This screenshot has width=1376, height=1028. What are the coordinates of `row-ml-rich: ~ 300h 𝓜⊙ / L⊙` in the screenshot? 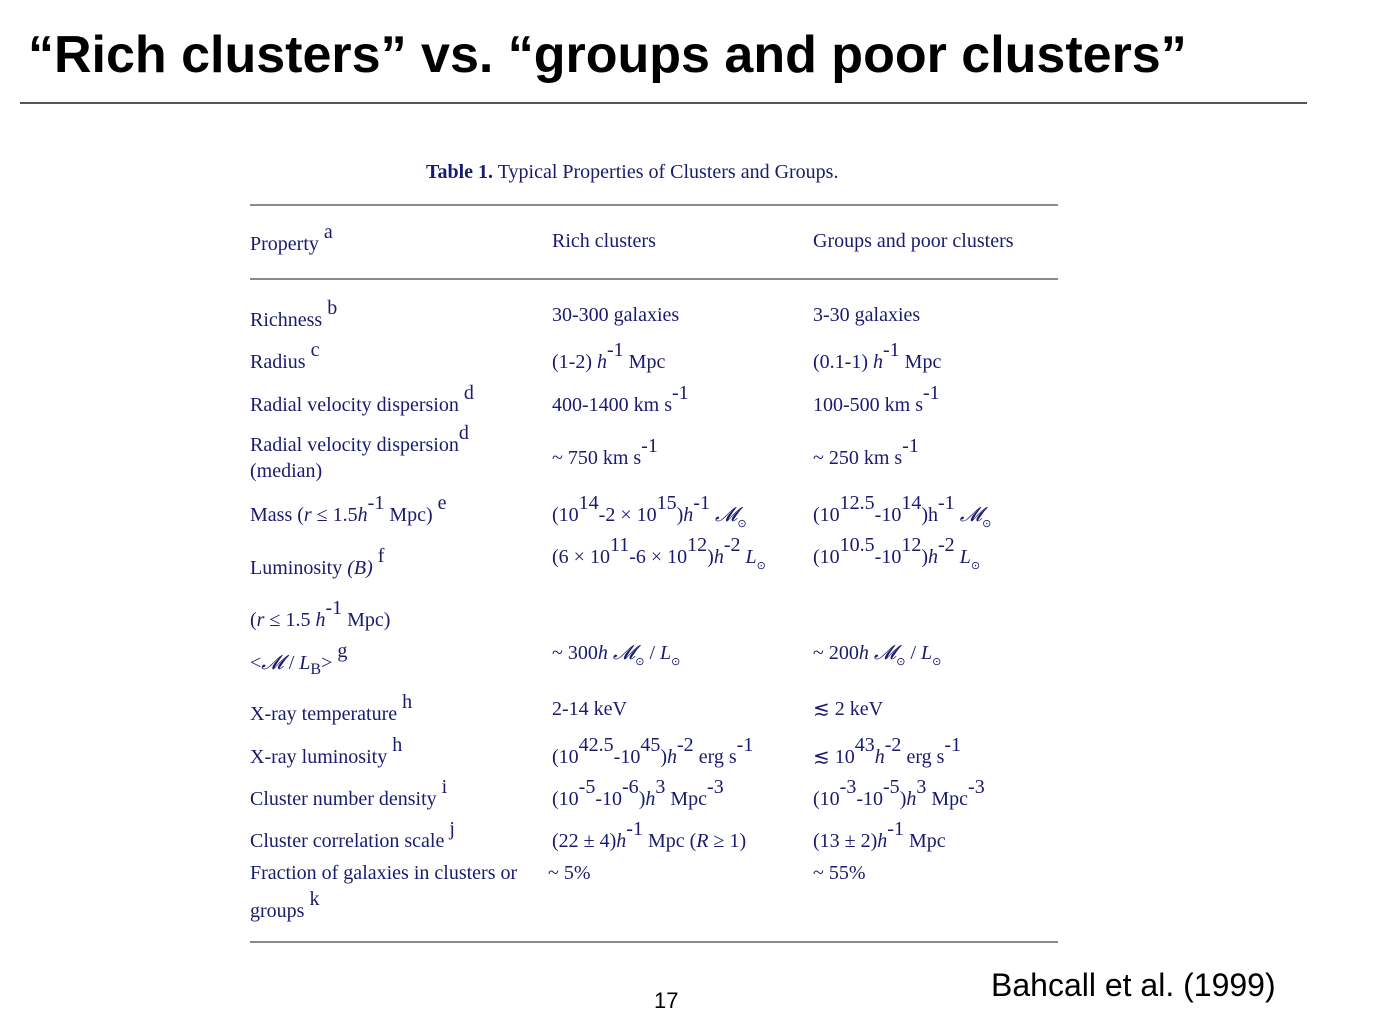 It's located at (616, 655).